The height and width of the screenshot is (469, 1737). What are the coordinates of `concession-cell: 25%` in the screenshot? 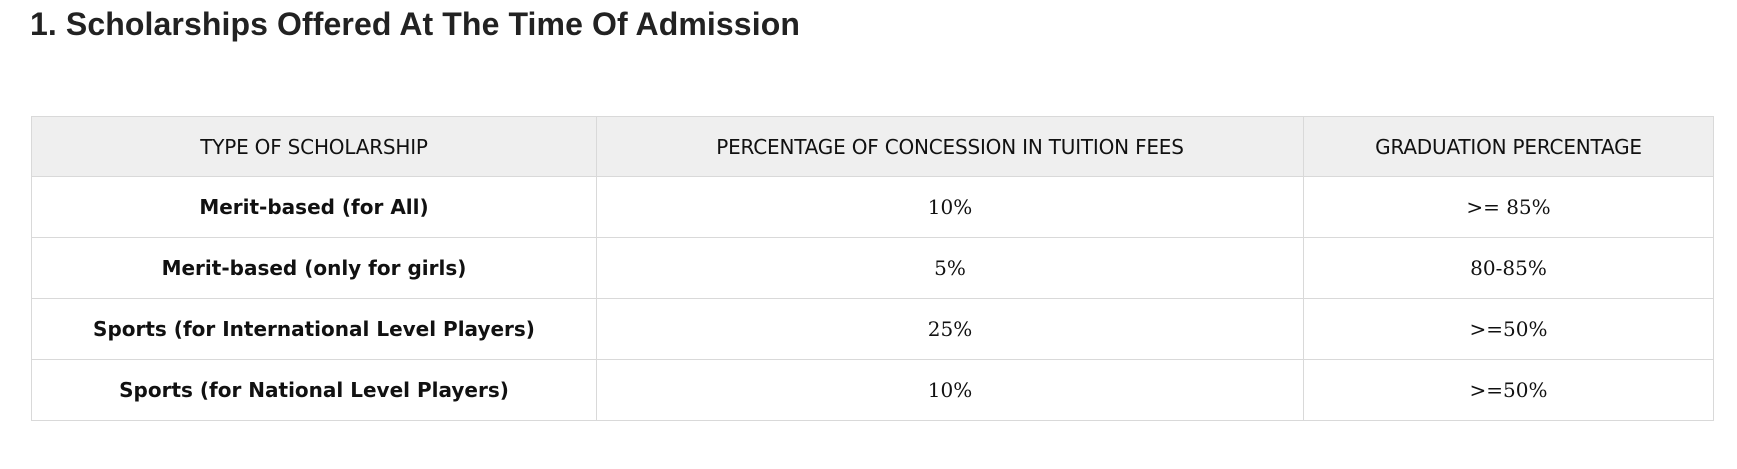 It's located at (950, 329).